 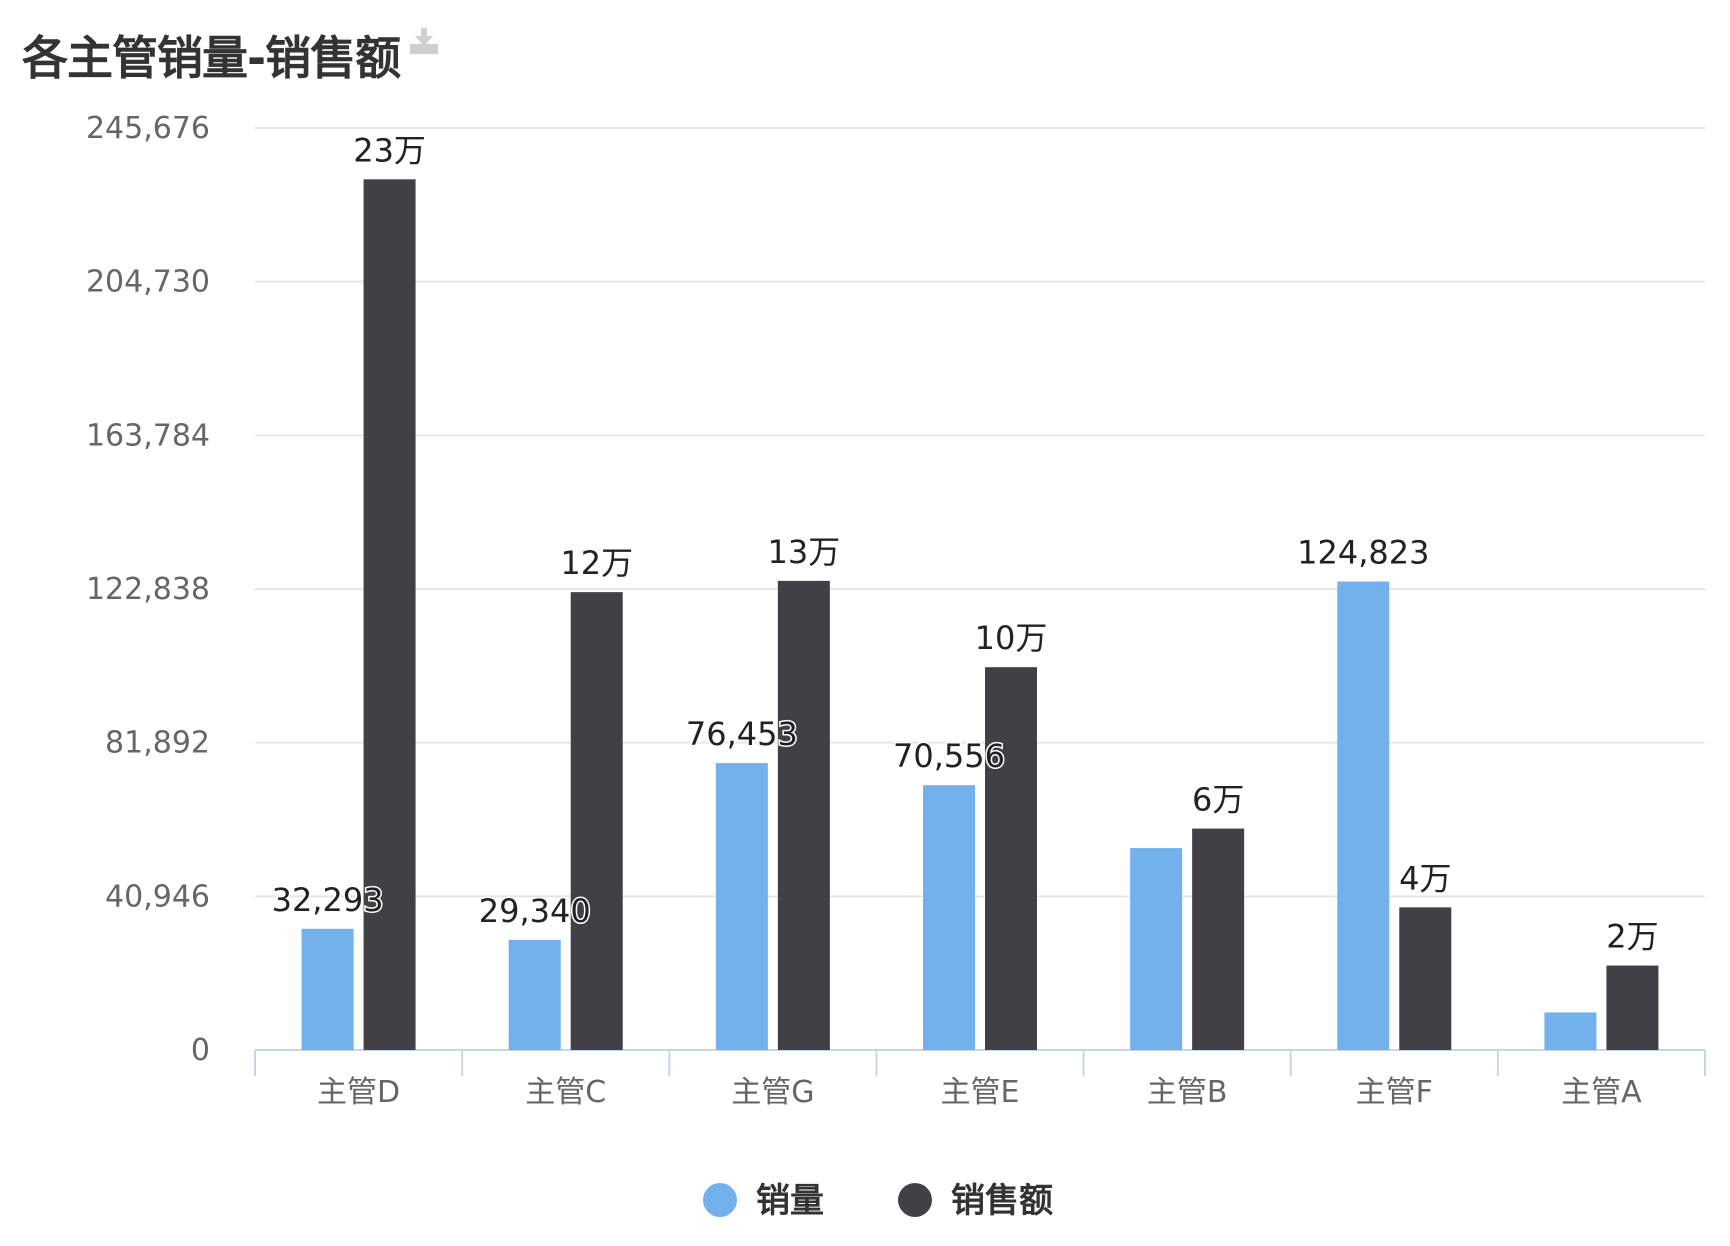 I want to click on legend-item: 销量, so click(x=763, y=1201).